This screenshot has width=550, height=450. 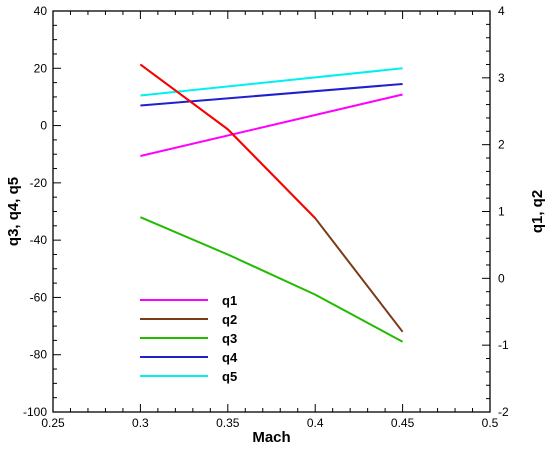 I want to click on y-axis-left-title: q3, q4, q5, so click(x=13, y=211).